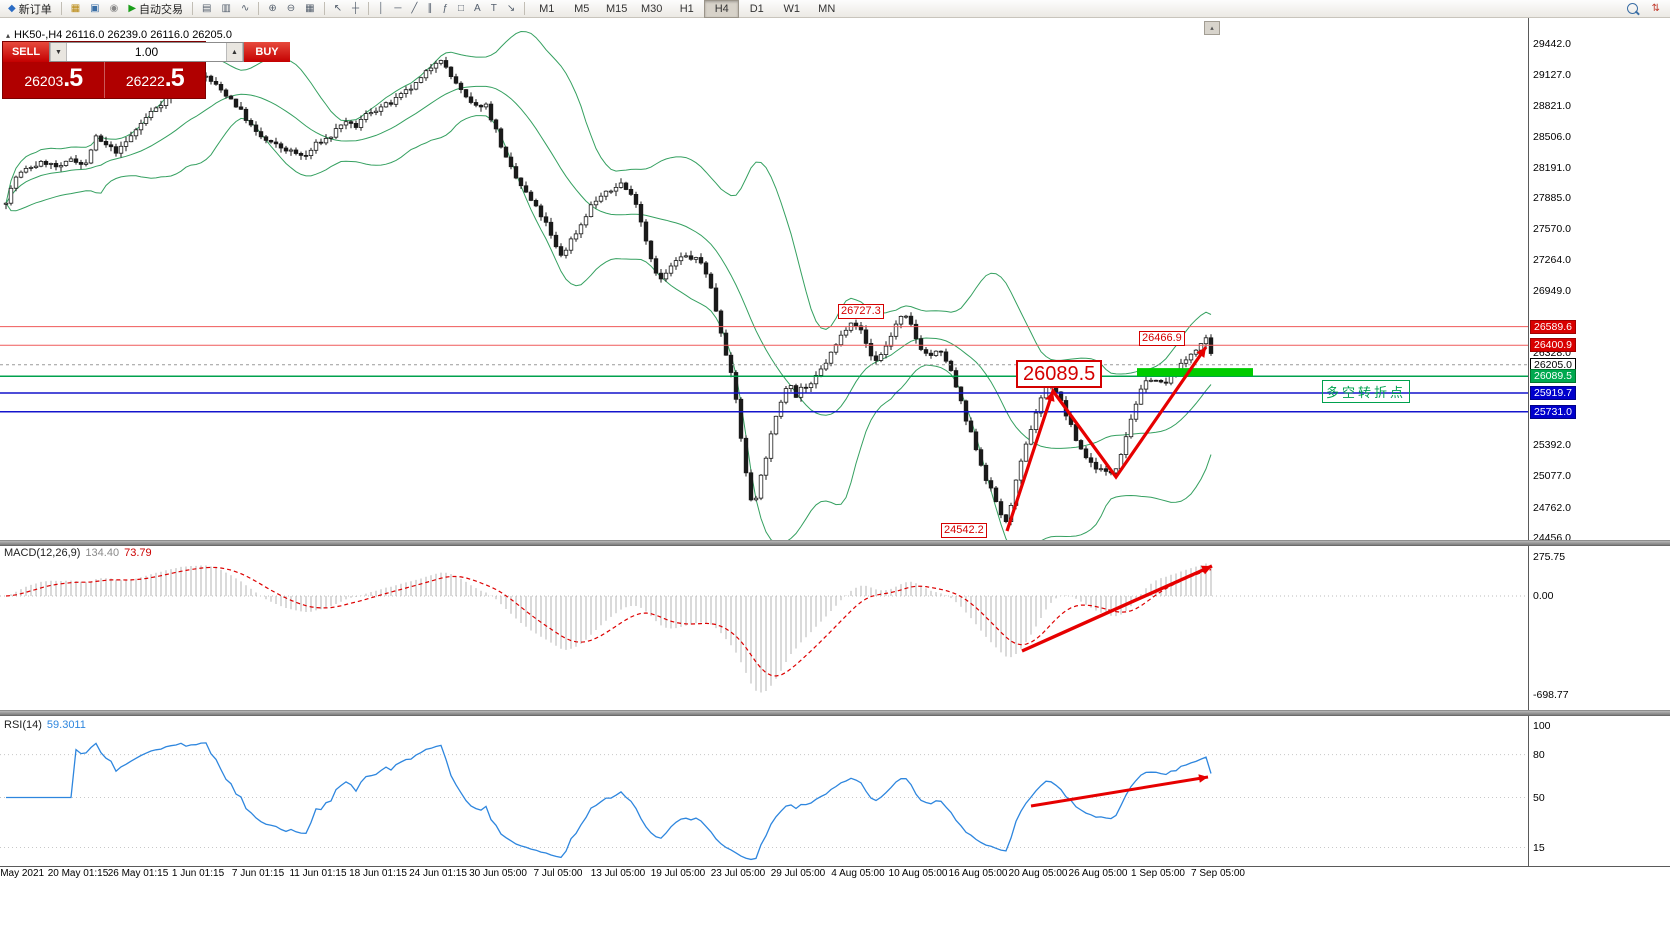 This screenshot has height=944, width=1670. What do you see at coordinates (861, 311) in the screenshot?
I see `price-label-26727: 26727.3` at bounding box center [861, 311].